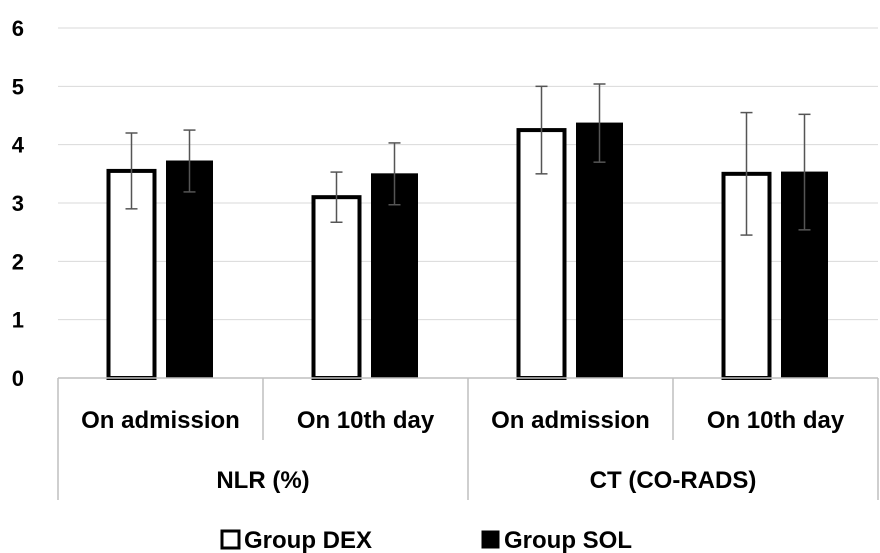  What do you see at coordinates (486, 480) in the screenshot?
I see `x-group-labels: NLR (%) CT (CO-RADS)` at bounding box center [486, 480].